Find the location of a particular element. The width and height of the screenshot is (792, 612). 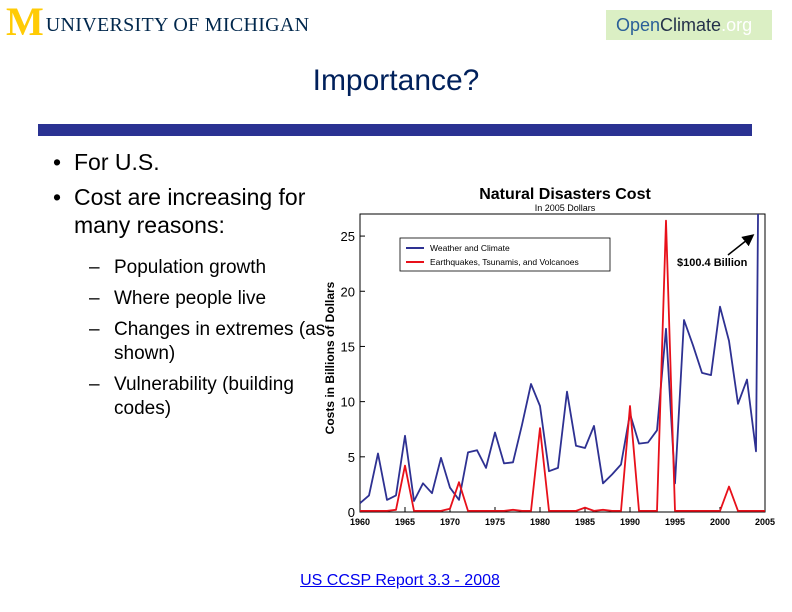

x-tick-label: 1965 is located at coordinates (405, 522).